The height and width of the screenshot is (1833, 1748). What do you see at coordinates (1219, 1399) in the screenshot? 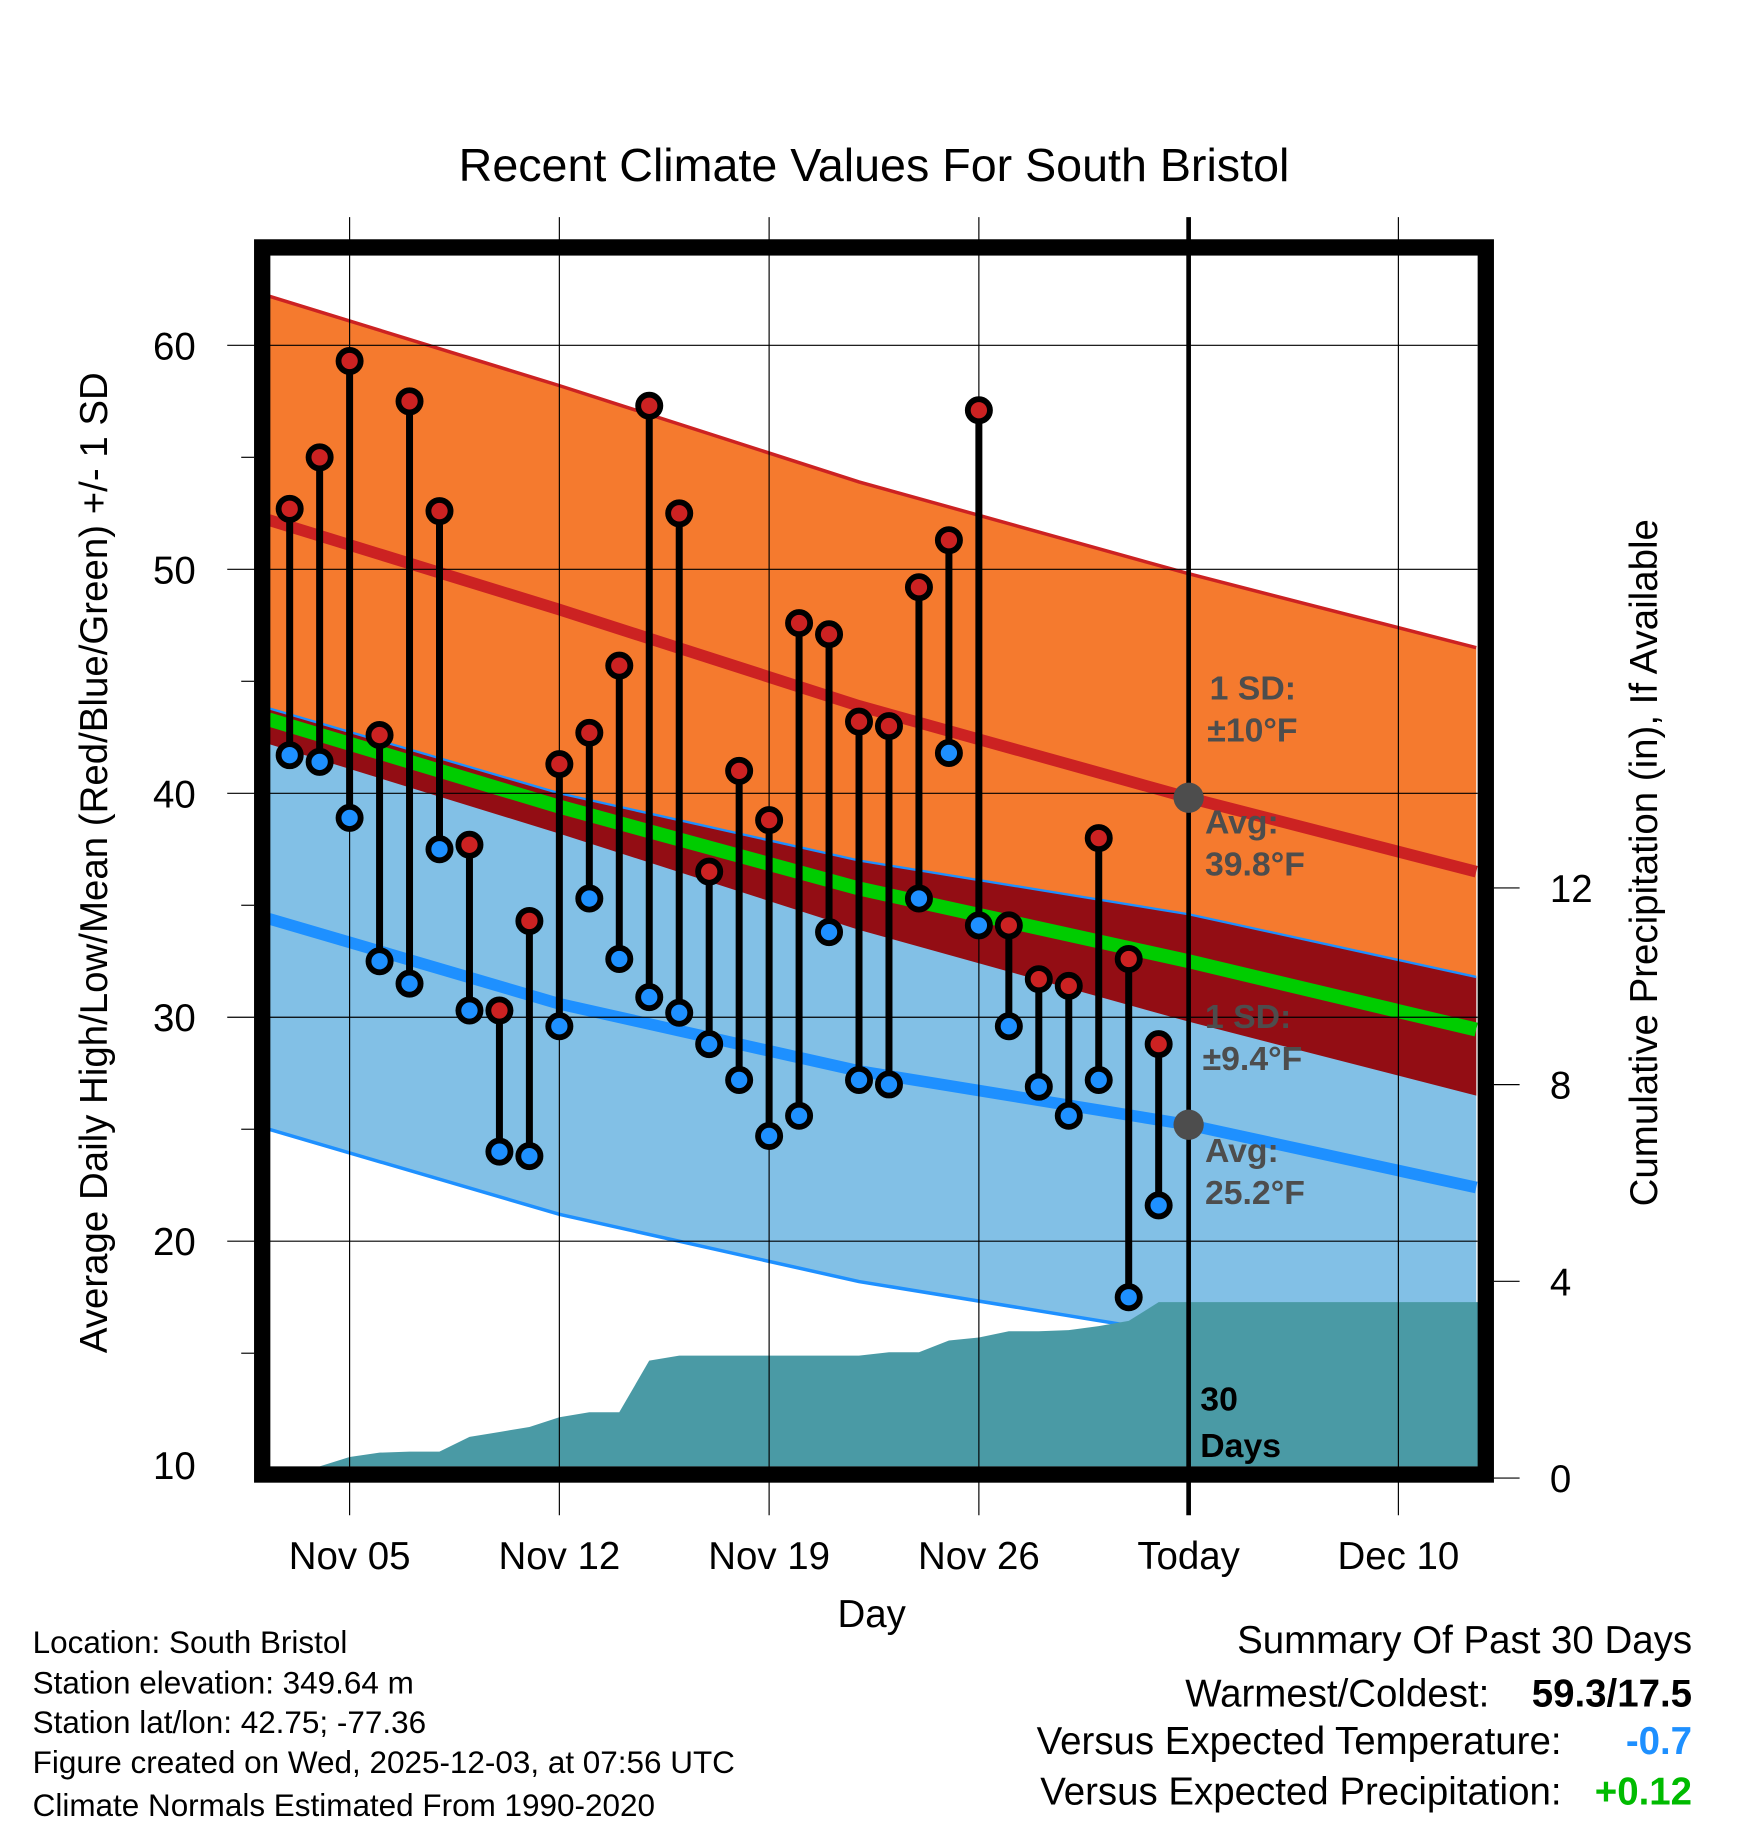
I see `days-count-label: 30` at bounding box center [1219, 1399].